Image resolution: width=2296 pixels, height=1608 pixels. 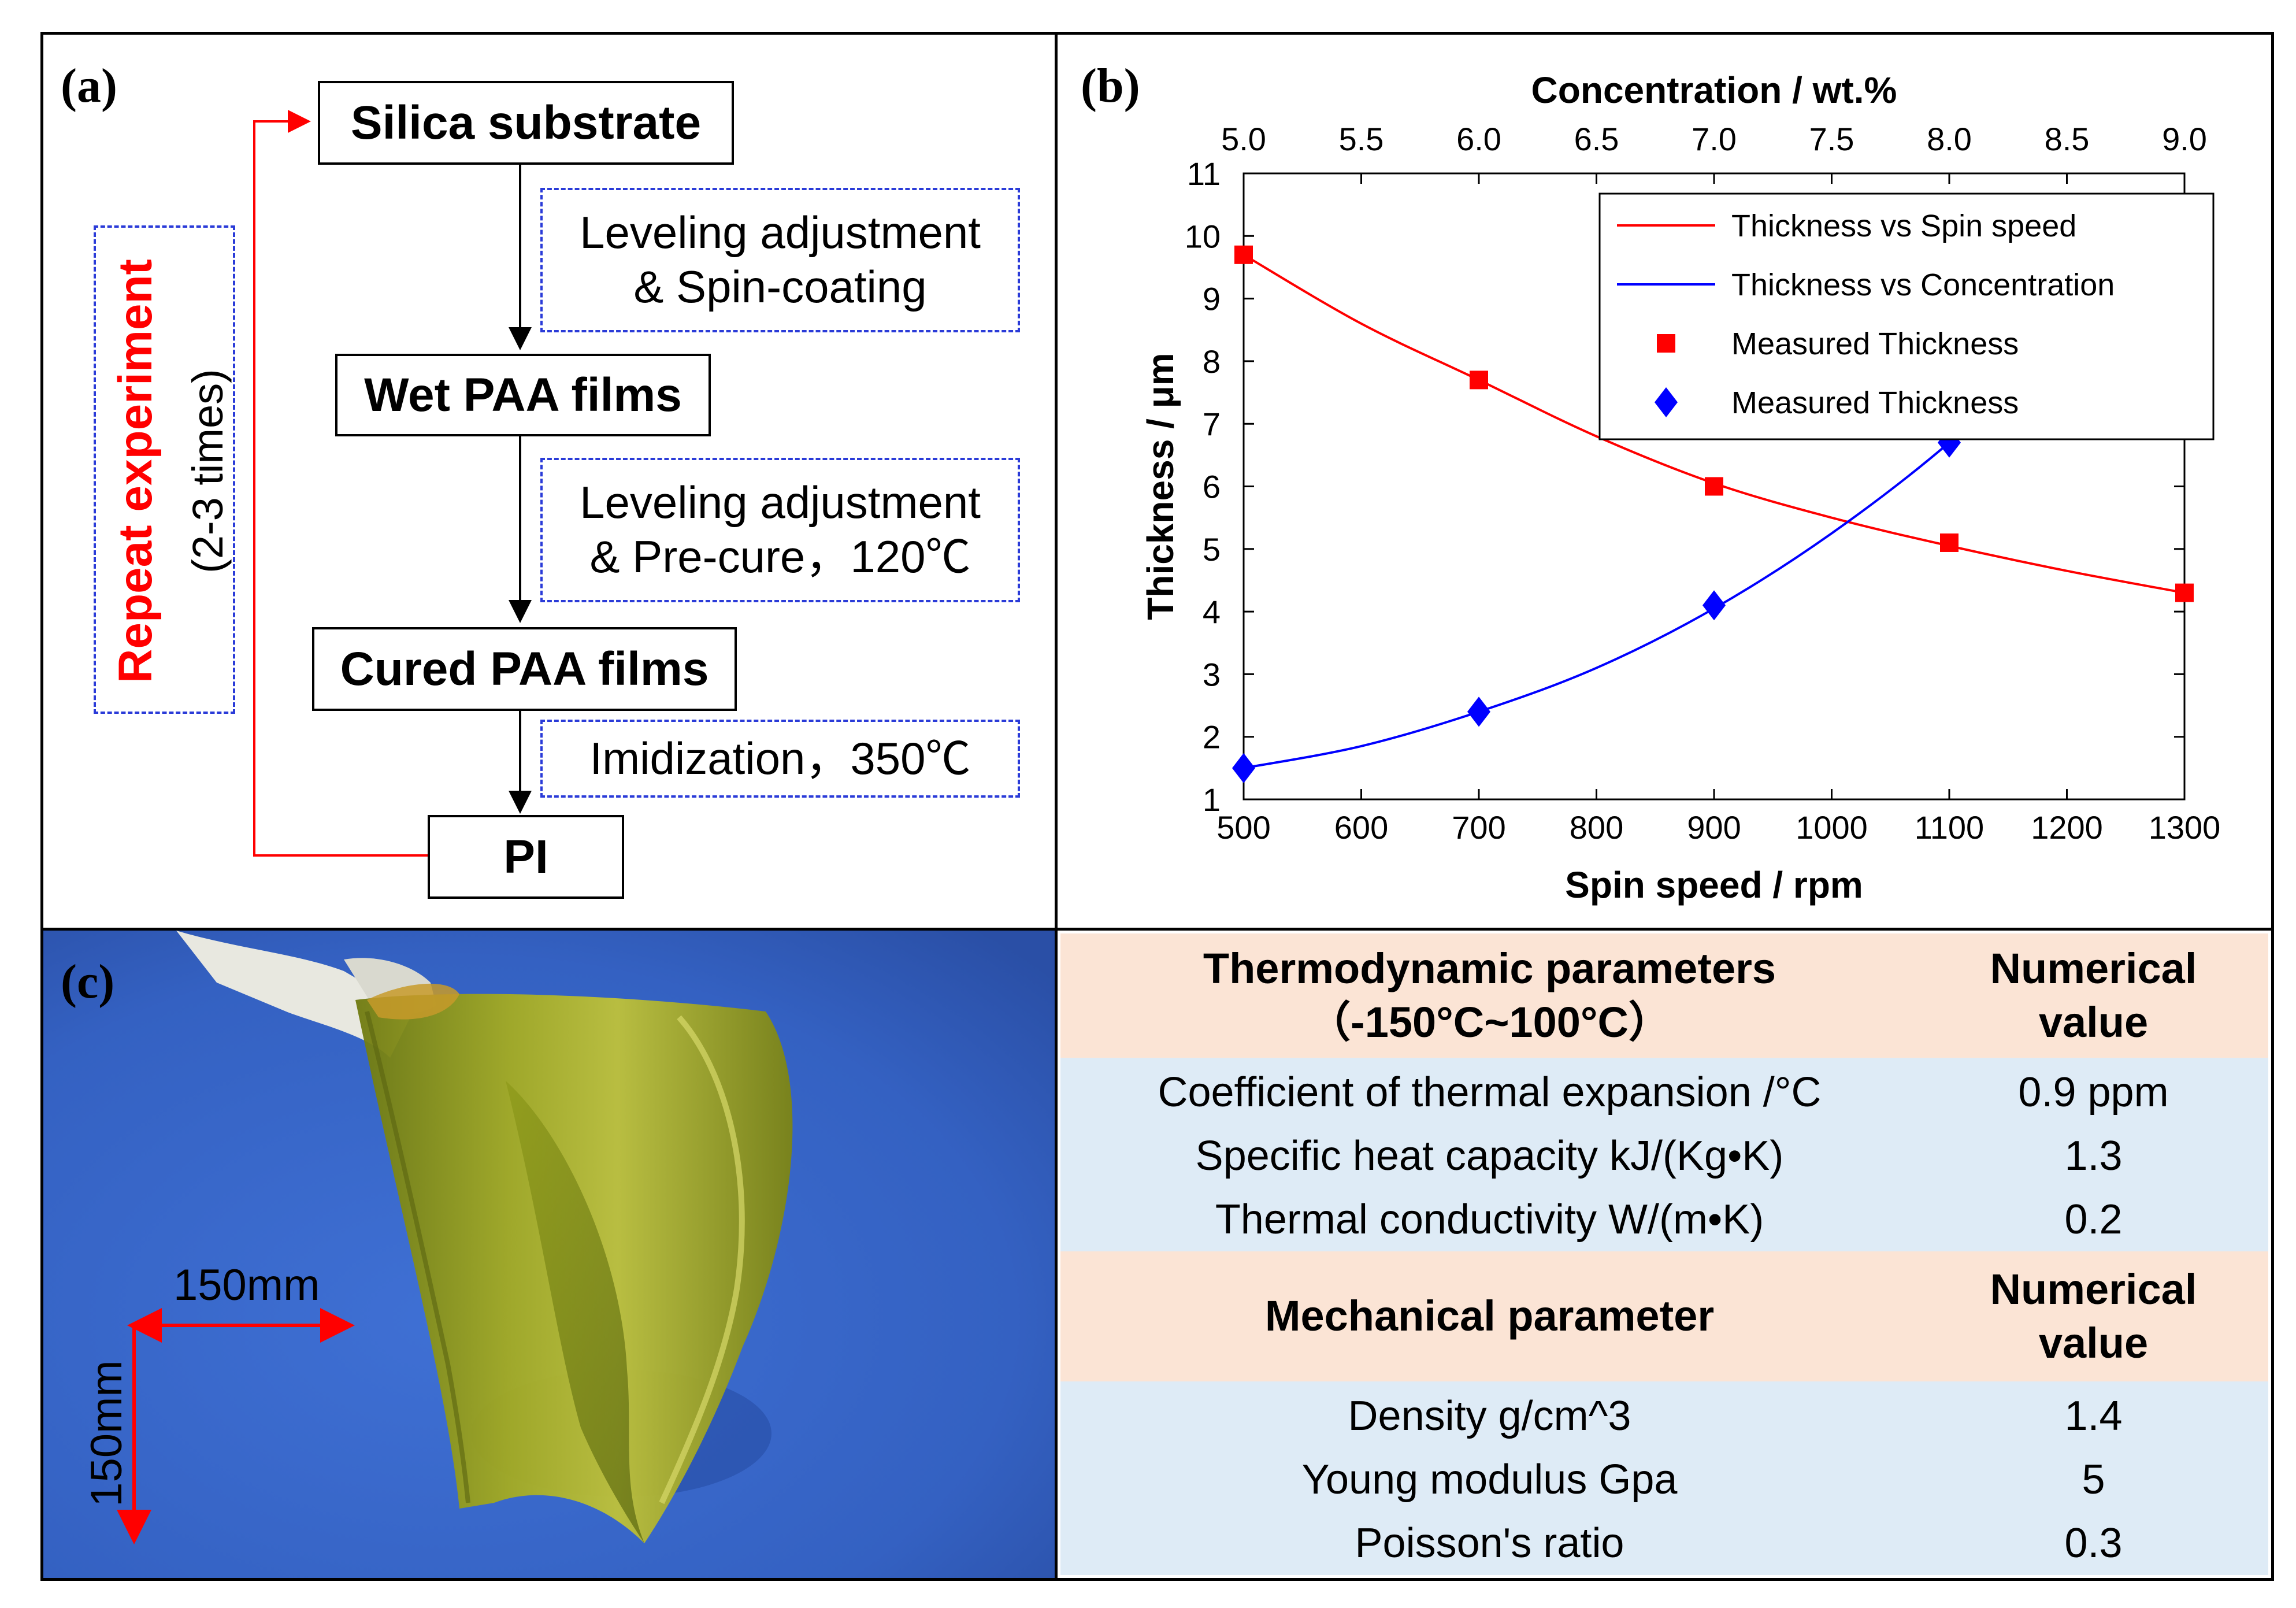 What do you see at coordinates (1212, 362) in the screenshot?
I see `y-tick-label: 8` at bounding box center [1212, 362].